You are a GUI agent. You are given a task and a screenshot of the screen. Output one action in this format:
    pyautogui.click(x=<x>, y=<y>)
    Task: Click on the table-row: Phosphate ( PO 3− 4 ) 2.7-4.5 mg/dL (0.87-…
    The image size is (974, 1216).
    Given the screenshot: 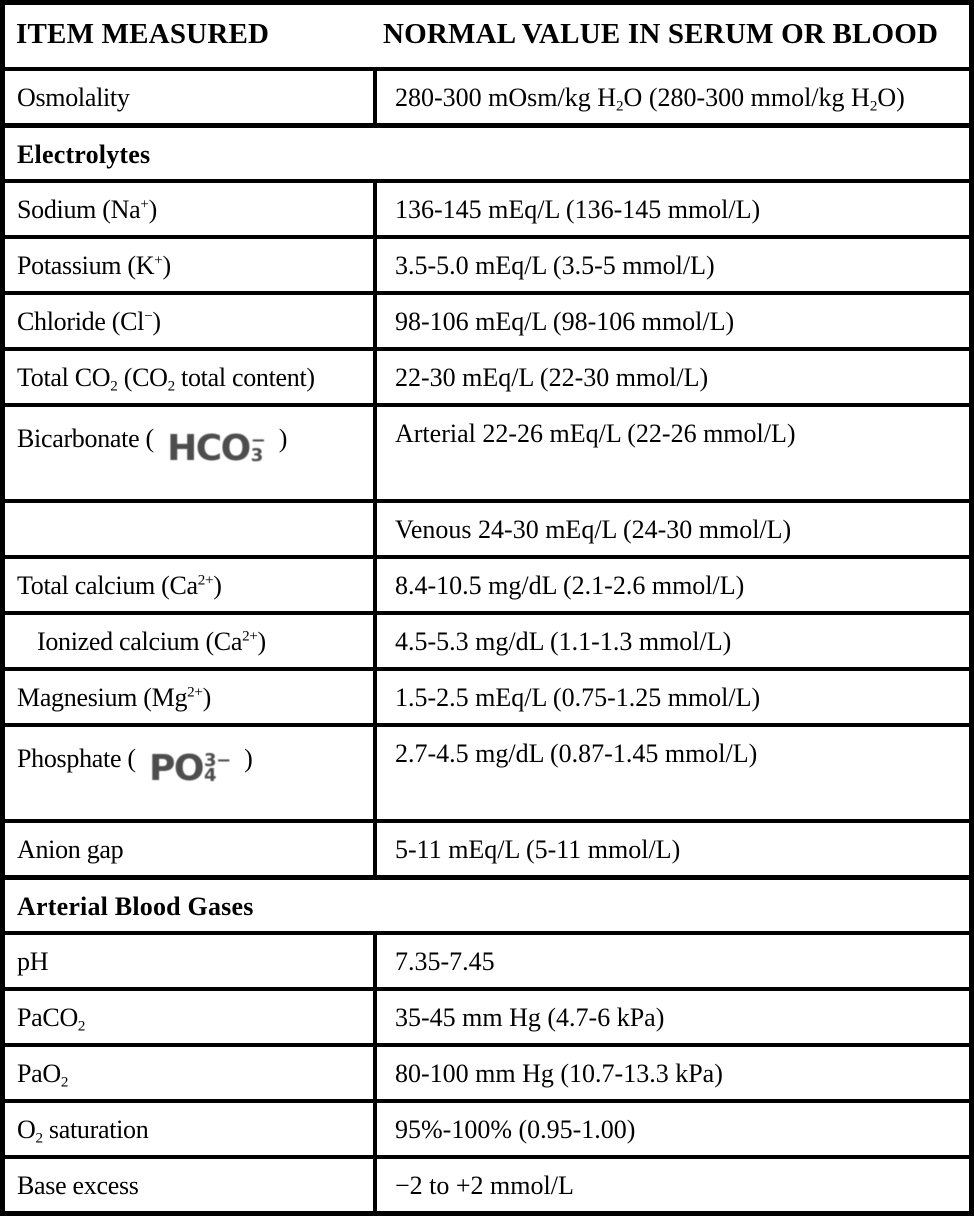 What is the action you would take?
    pyautogui.click(x=487, y=771)
    